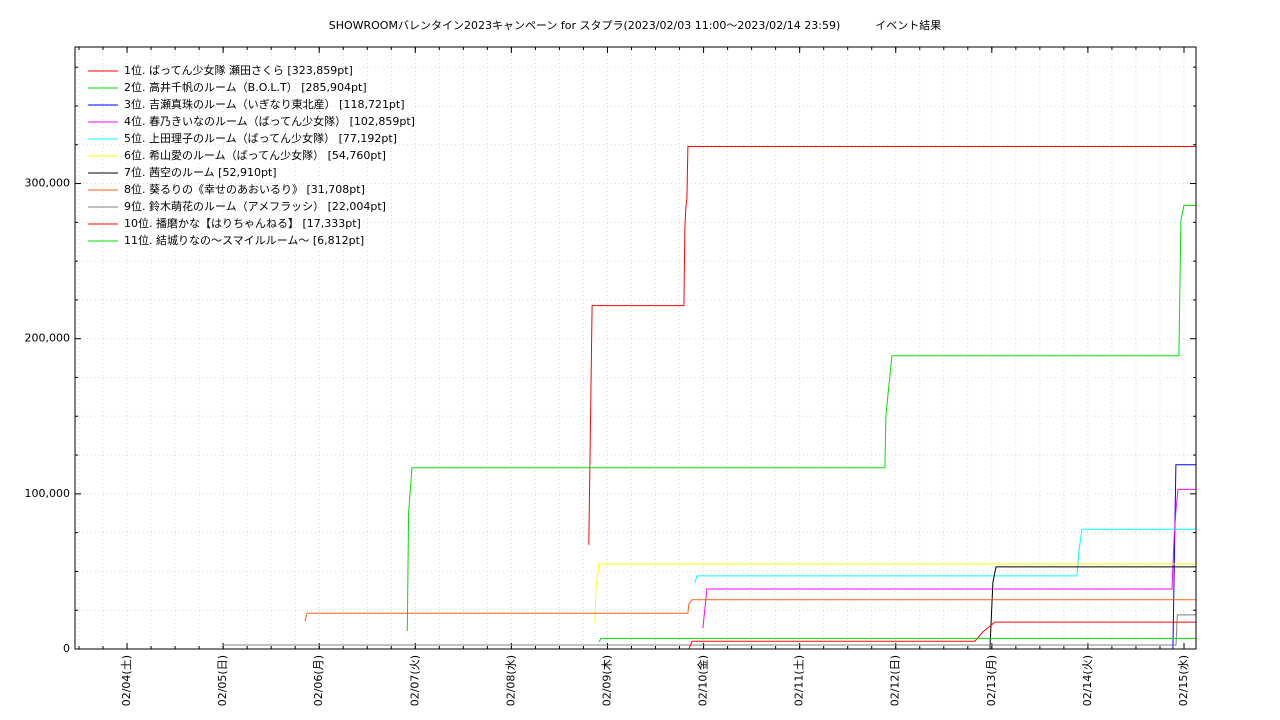 The height and width of the screenshot is (720, 1280). I want to click on y-tick-label: 0, so click(66, 648).